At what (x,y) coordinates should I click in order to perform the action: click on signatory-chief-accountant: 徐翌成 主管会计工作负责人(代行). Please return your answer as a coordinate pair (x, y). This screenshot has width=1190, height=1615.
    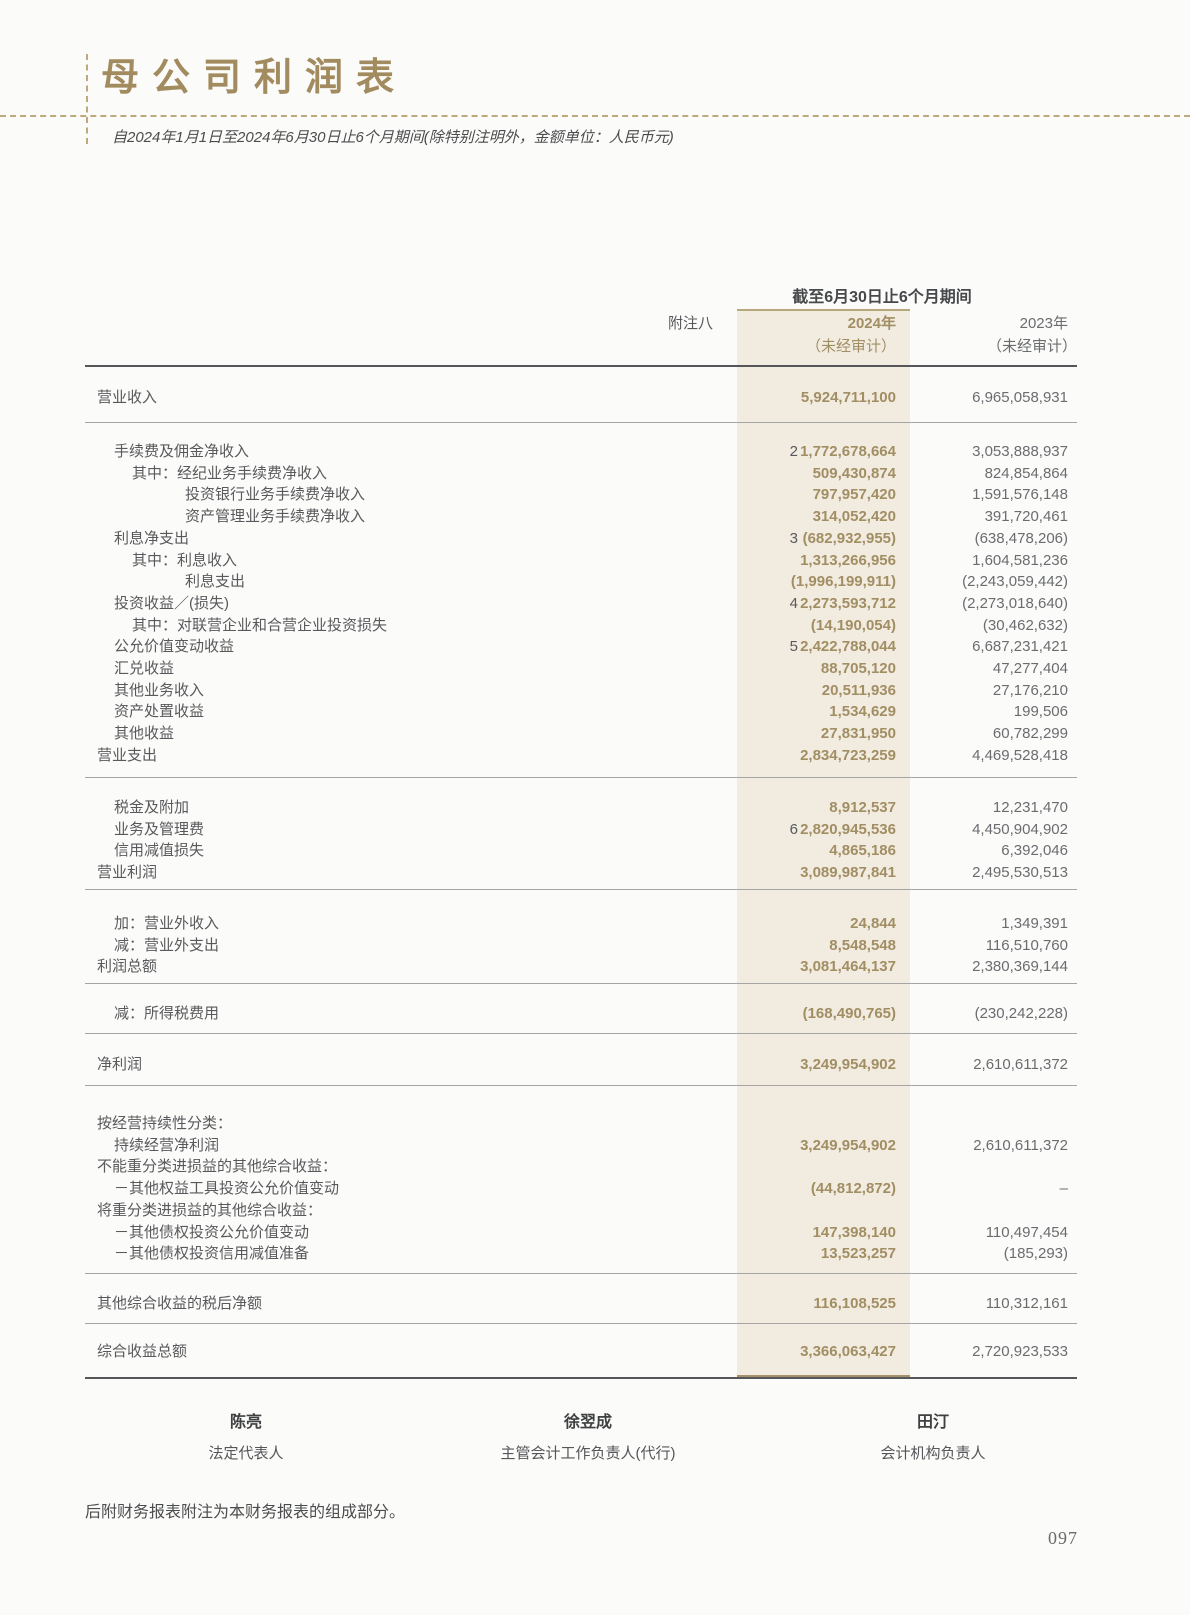
    Looking at the image, I should click on (588, 1438).